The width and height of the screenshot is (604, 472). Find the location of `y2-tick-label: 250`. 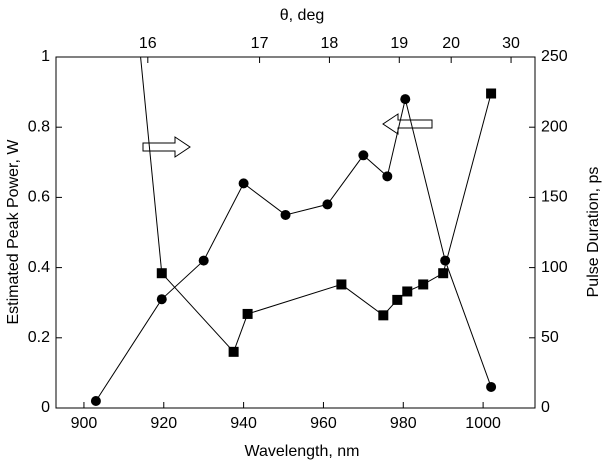

y2-tick-label: 250 is located at coordinates (554, 56).